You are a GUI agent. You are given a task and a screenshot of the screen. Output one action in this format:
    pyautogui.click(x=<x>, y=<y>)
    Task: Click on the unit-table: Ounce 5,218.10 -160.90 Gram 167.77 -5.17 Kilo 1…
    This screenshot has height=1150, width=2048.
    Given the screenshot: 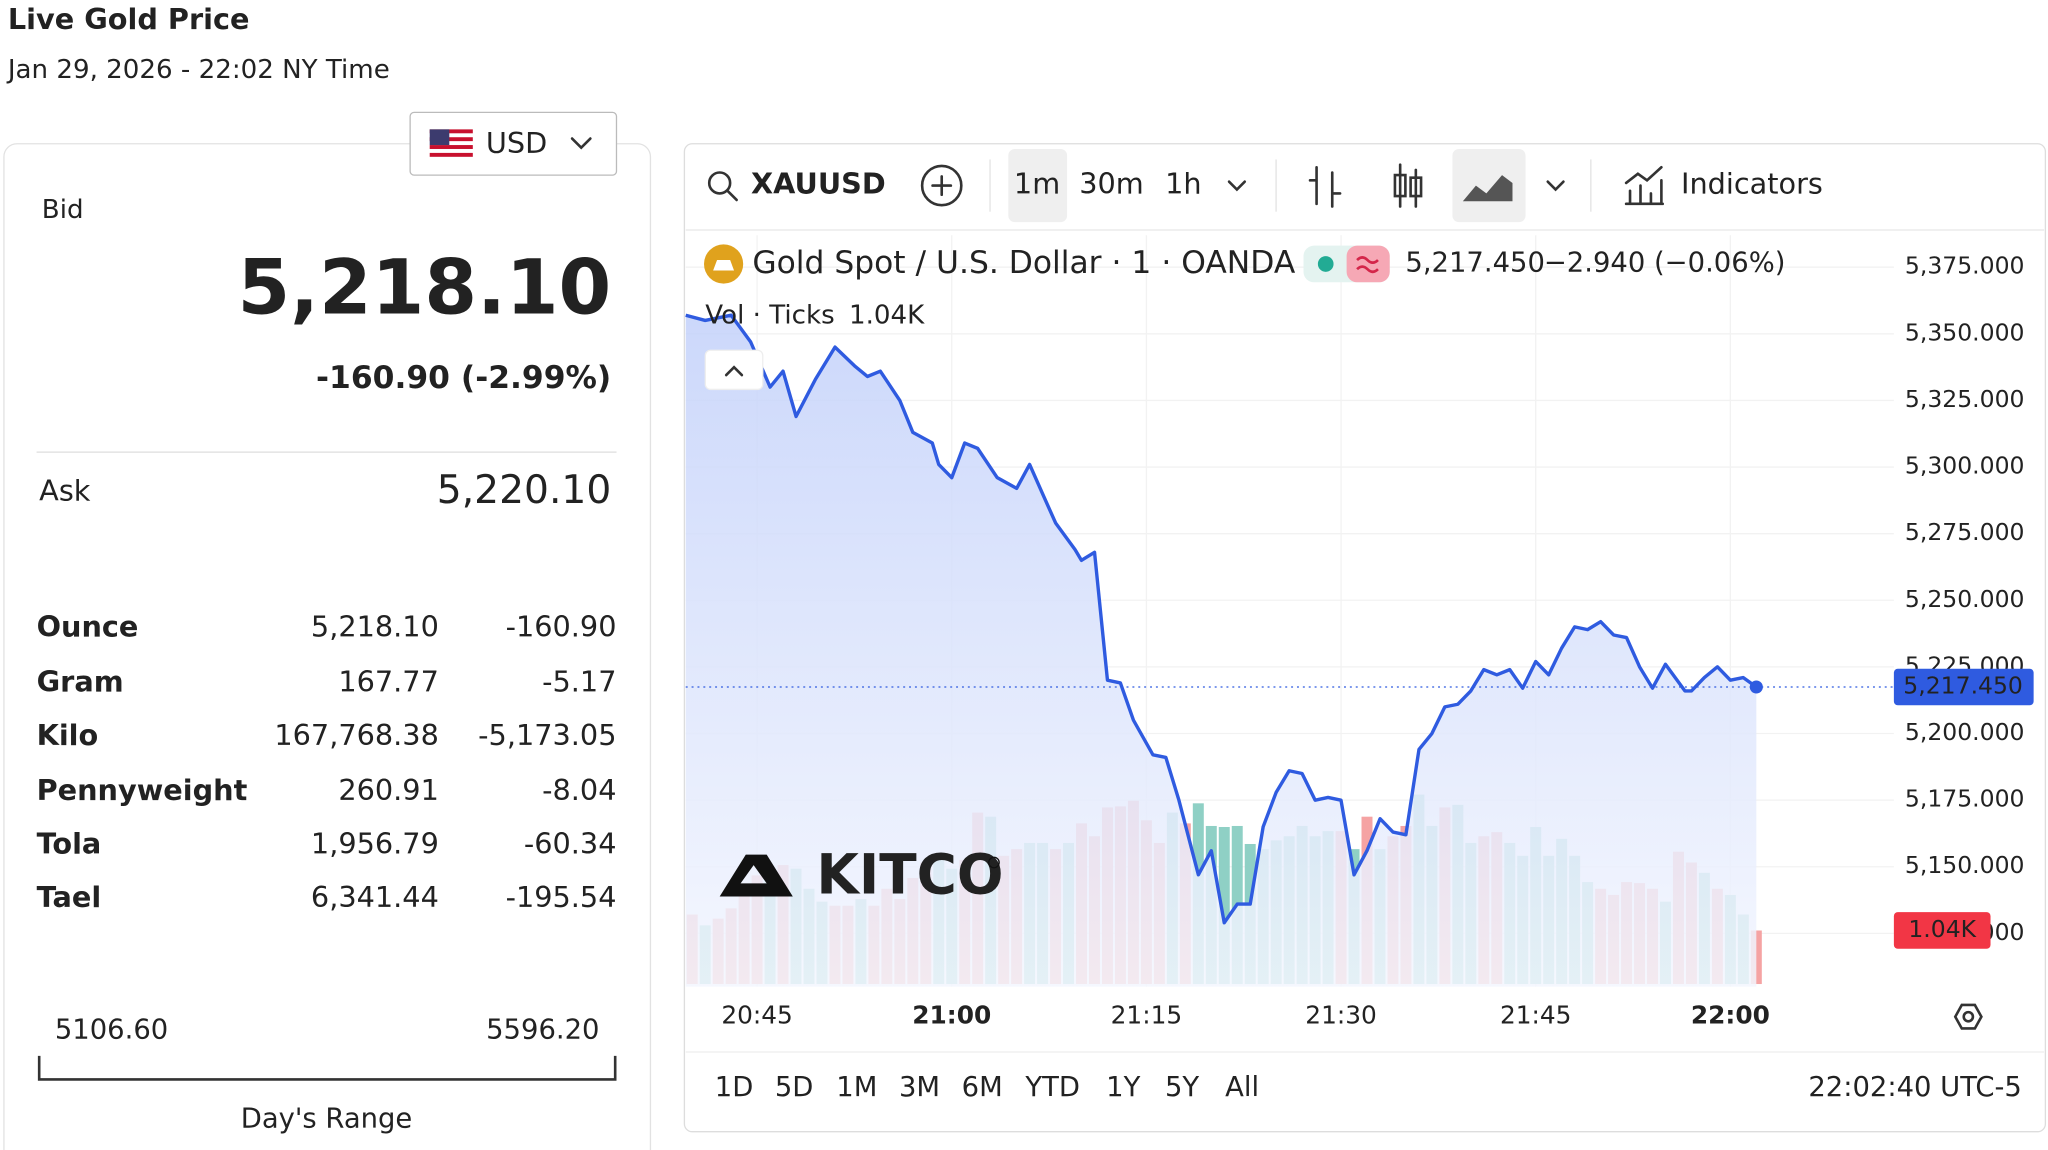 What is the action you would take?
    pyautogui.click(x=327, y=762)
    